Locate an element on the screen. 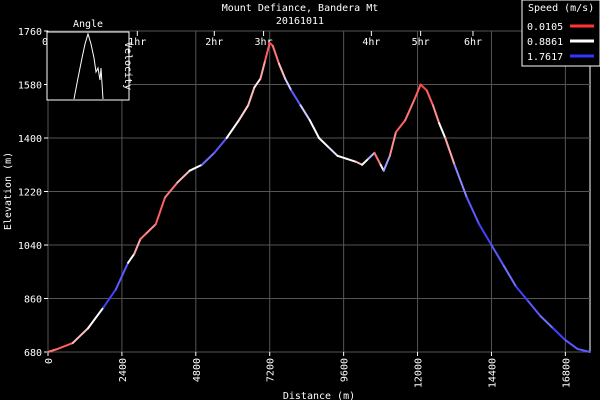  time-tick-label: 5hr is located at coordinates (421, 42).